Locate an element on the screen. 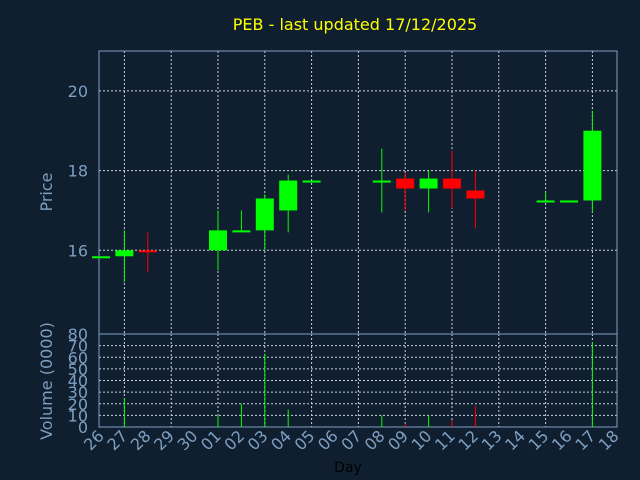 This screenshot has height=480, width=640. volume-tick-label: 70 is located at coordinates (78, 346).